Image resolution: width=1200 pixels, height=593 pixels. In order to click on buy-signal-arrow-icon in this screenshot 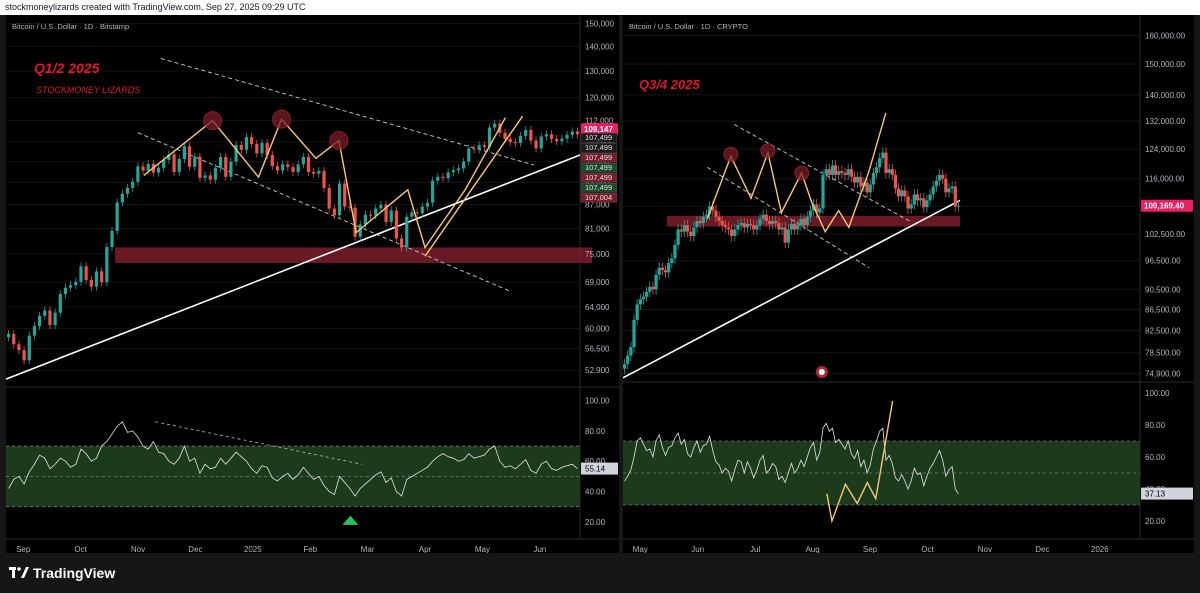, I will do `click(350, 520)`.